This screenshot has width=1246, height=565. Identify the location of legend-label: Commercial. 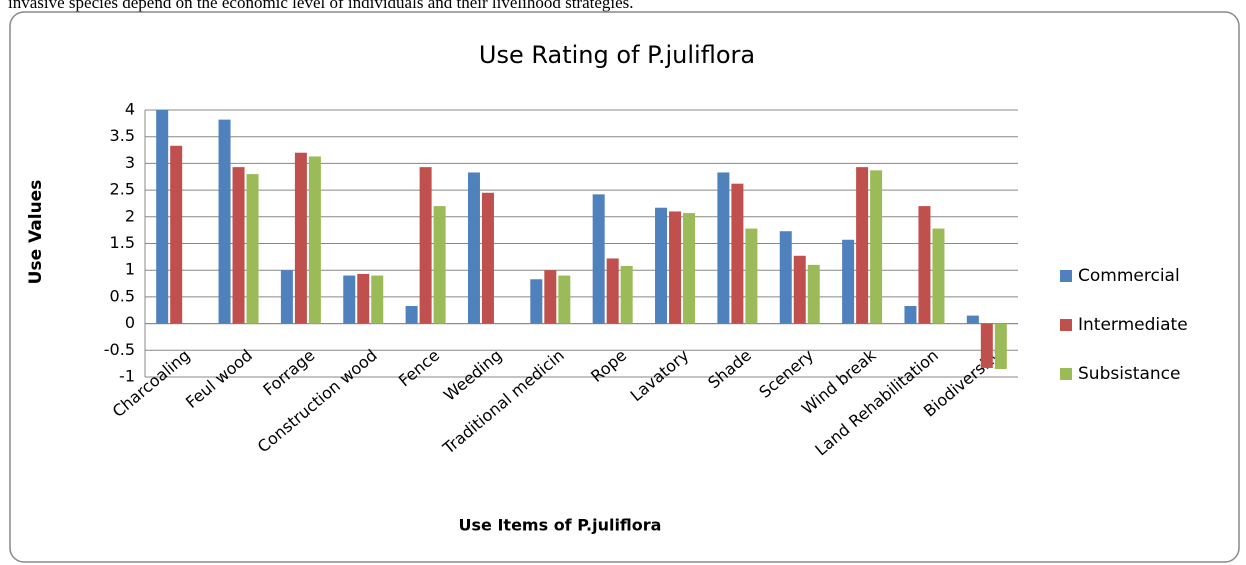
(1129, 276).